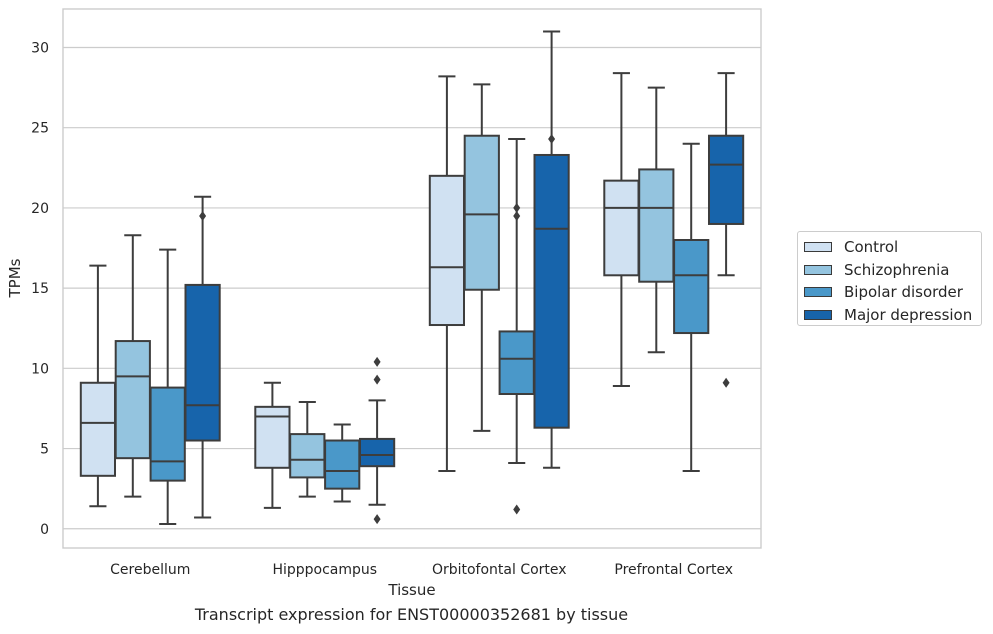 The width and height of the screenshot is (993, 634). I want to click on box-schizophrenia-cerebellum, so click(132, 366).